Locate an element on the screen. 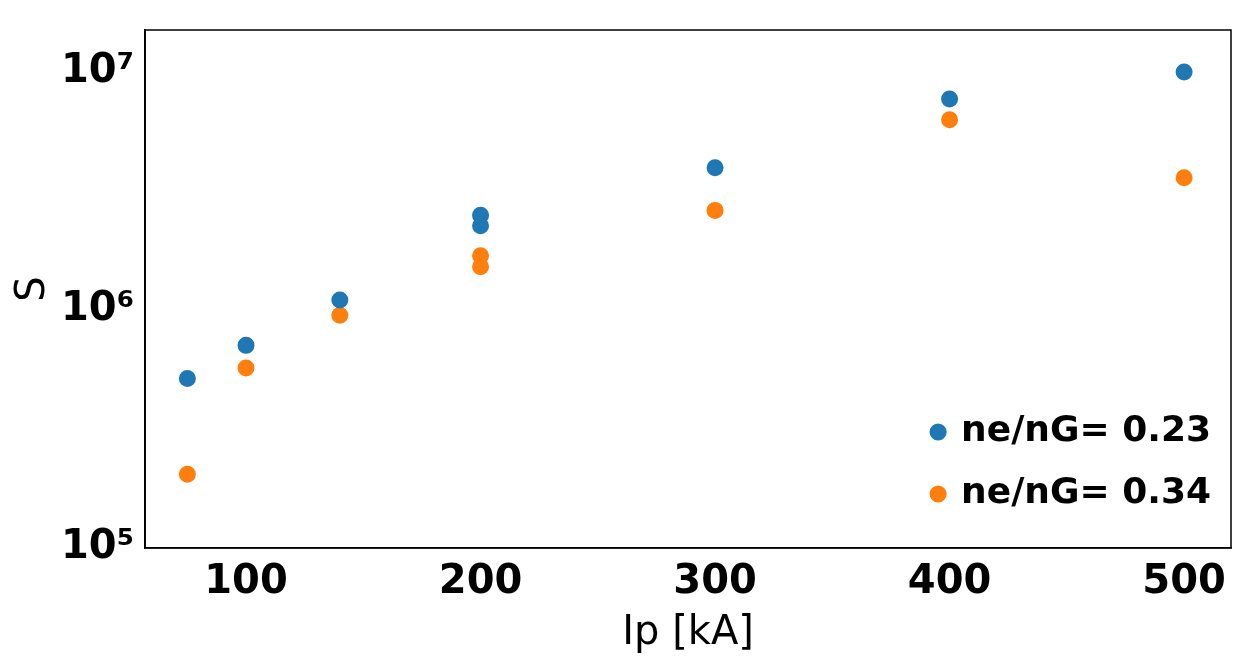 The image size is (1253, 663). x-tick-label: 400 is located at coordinates (949, 579).